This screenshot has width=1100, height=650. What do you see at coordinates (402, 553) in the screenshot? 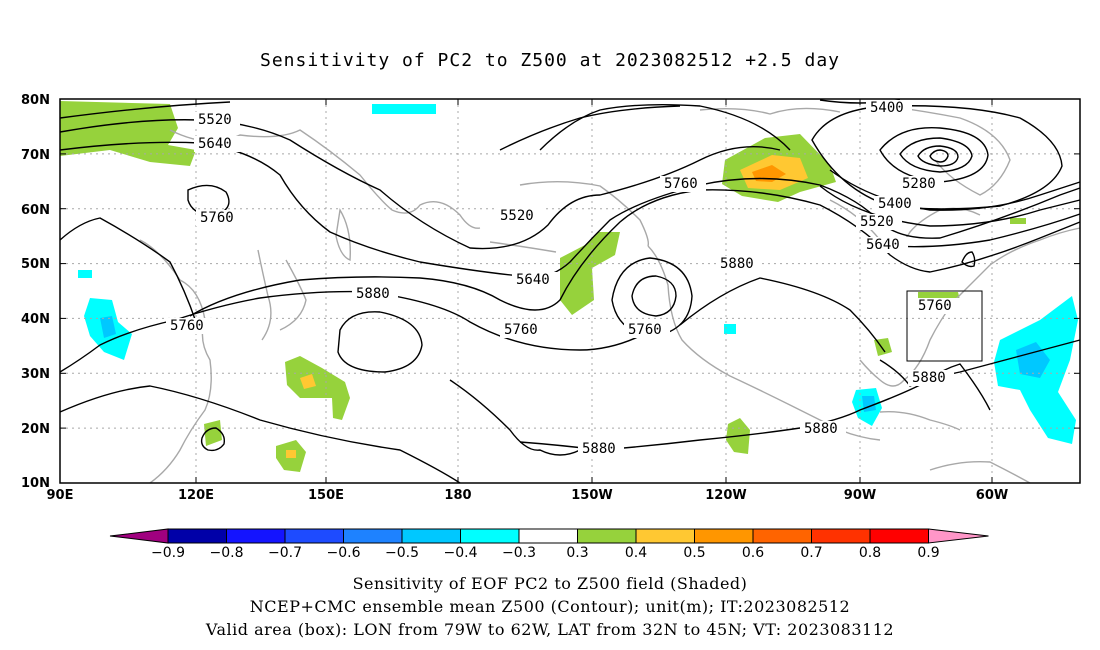
I see `colorbar-tick-label: −0.5` at bounding box center [402, 553].